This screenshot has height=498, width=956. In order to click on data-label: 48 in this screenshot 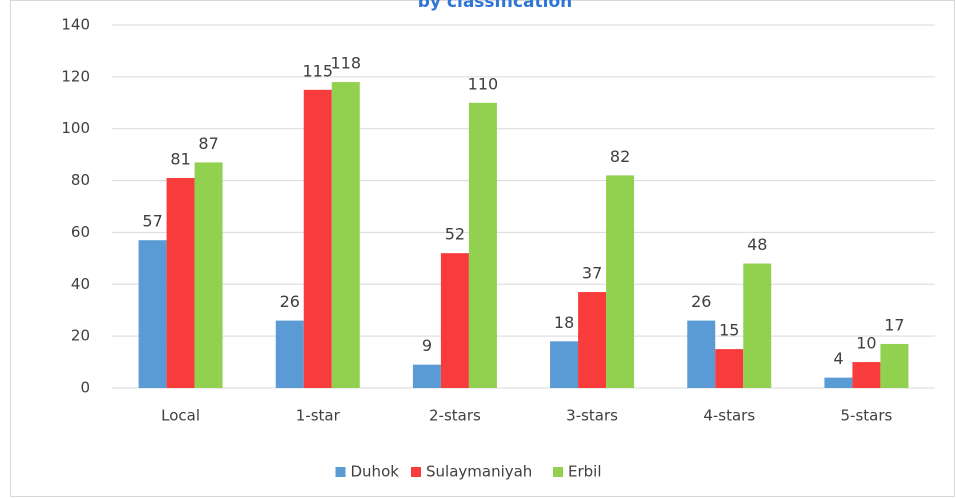, I will do `click(757, 244)`.